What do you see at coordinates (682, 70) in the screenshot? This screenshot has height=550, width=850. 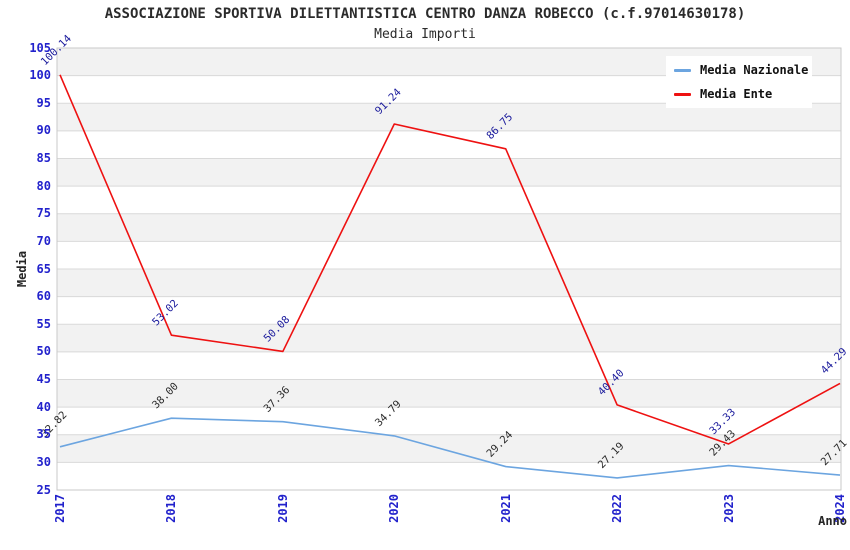 I see `legend-line-swatch-nazionale` at bounding box center [682, 70].